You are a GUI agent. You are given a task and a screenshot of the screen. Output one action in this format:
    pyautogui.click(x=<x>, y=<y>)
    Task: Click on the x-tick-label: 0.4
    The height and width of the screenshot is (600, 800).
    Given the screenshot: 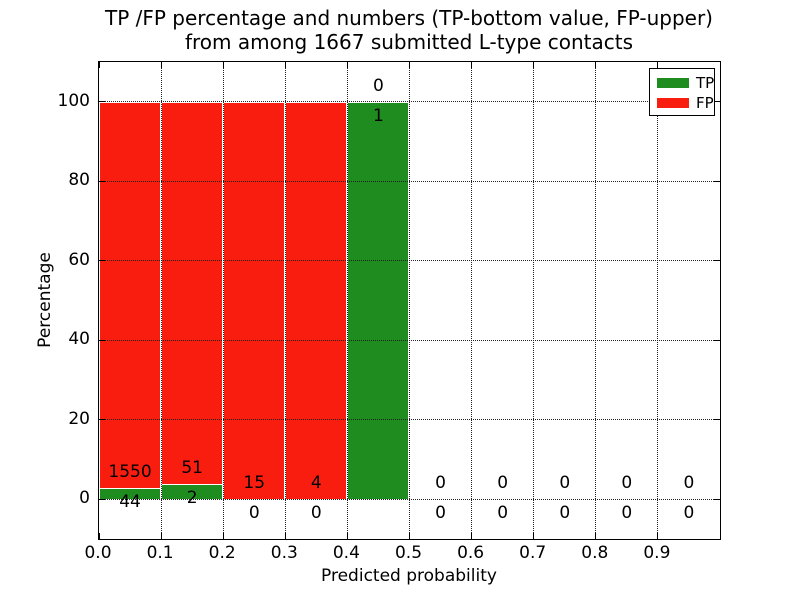 What is the action you would take?
    pyautogui.click(x=346, y=553)
    